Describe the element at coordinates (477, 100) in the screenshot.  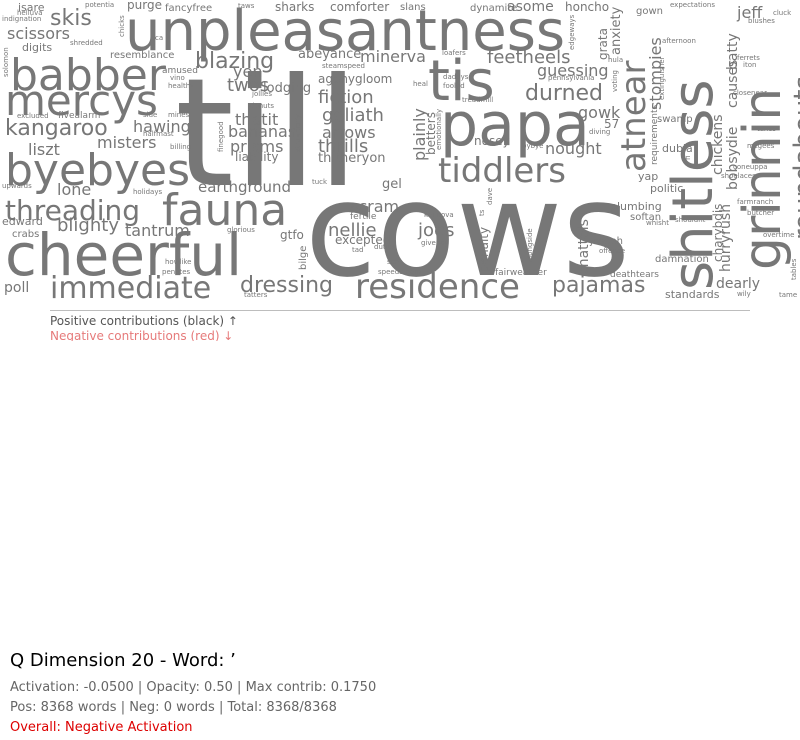
I see `cloud-word: treadmill` at that location.